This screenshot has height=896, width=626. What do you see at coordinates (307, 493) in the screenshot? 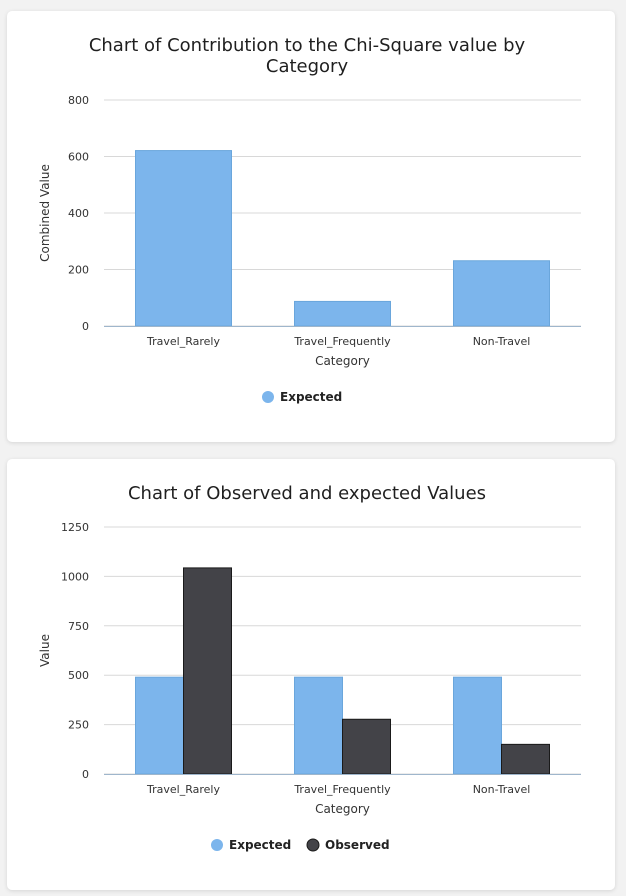
I see `chart2-title-line-1: Chart of Observed and expected Values` at bounding box center [307, 493].